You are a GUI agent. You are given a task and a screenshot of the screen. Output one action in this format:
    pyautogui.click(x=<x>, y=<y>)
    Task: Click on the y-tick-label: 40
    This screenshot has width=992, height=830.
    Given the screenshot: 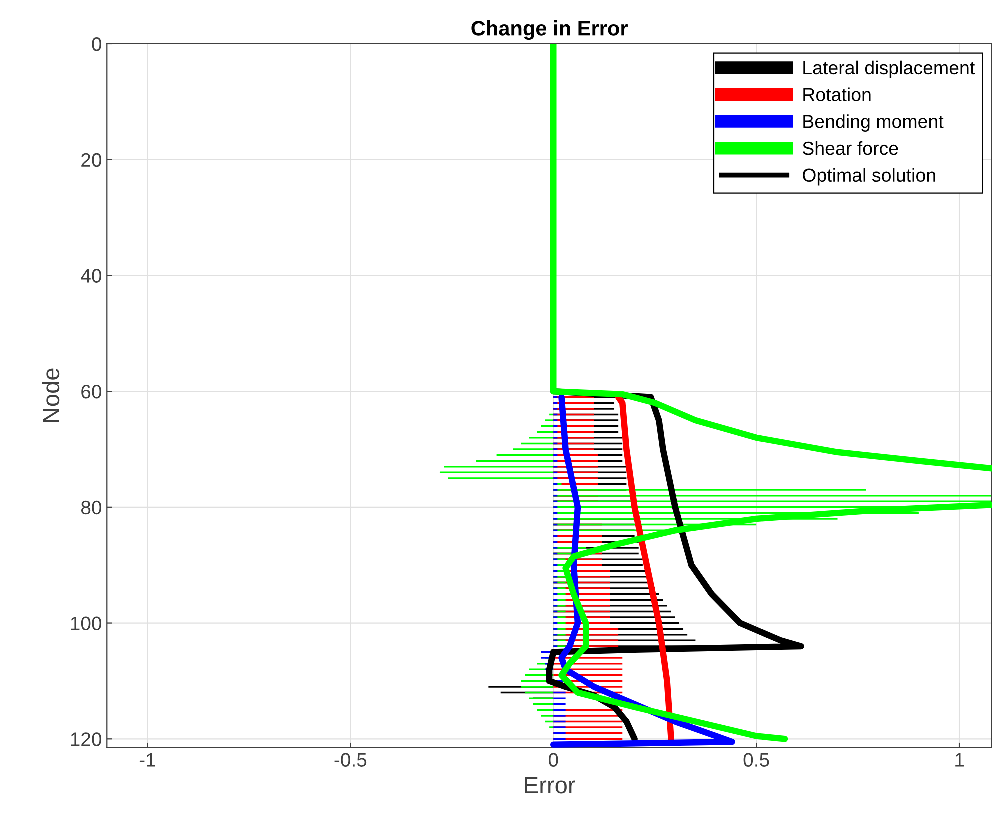 What is the action you would take?
    pyautogui.click(x=91, y=276)
    